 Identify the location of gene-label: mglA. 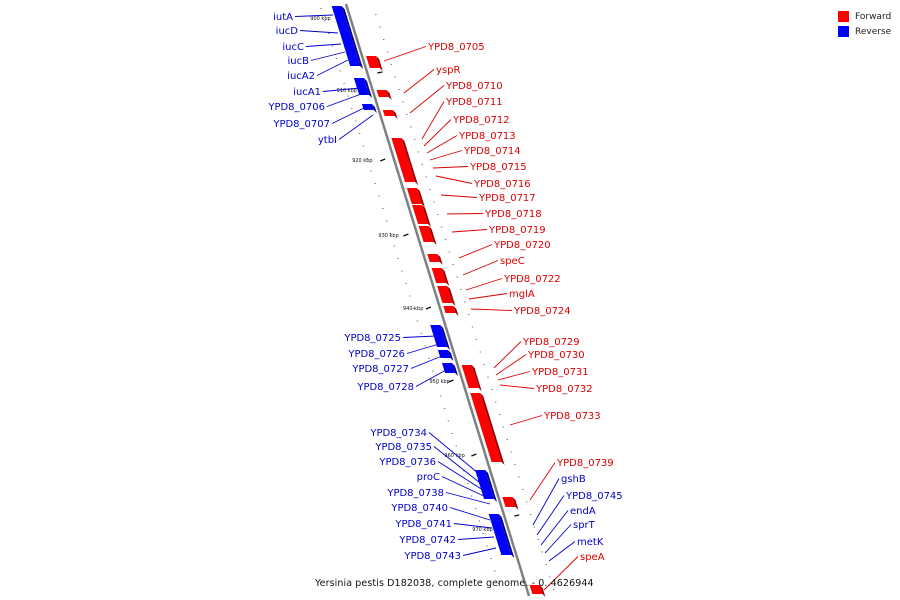
(522, 294).